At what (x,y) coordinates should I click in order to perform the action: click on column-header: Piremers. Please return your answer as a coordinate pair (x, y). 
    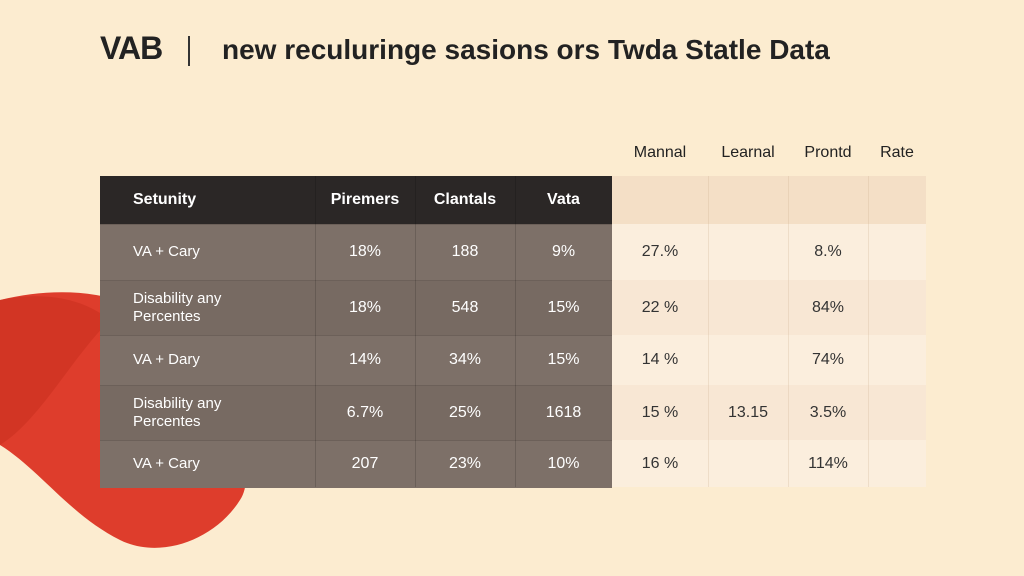
    Looking at the image, I should click on (365, 199).